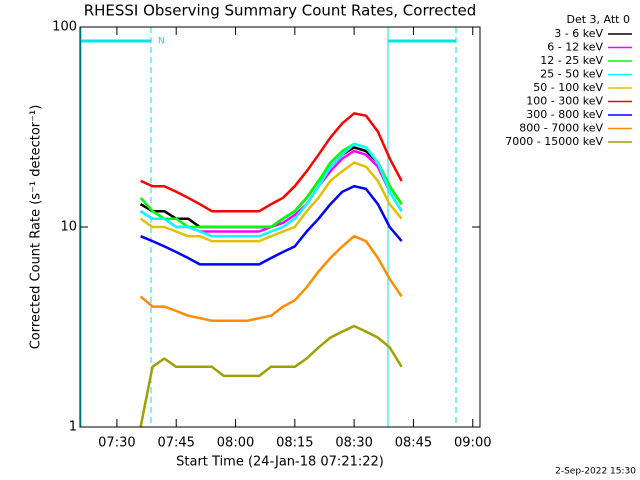  Describe the element at coordinates (36, 227) in the screenshot. I see `y-axis-label: Corrected Count Rate (s⁻¹ detector⁻¹)` at that location.